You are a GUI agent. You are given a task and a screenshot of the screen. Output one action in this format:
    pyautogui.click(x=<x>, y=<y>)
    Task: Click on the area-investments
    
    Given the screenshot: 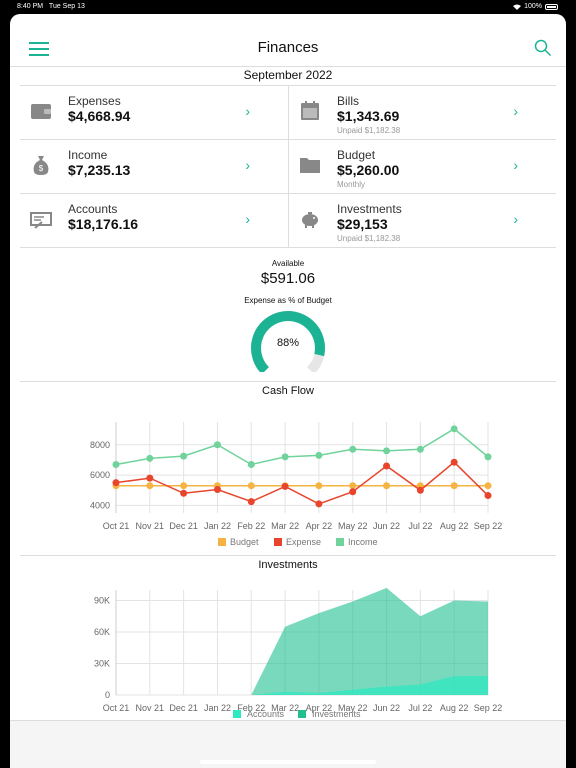 What is the action you would take?
    pyautogui.click(x=302, y=641)
    